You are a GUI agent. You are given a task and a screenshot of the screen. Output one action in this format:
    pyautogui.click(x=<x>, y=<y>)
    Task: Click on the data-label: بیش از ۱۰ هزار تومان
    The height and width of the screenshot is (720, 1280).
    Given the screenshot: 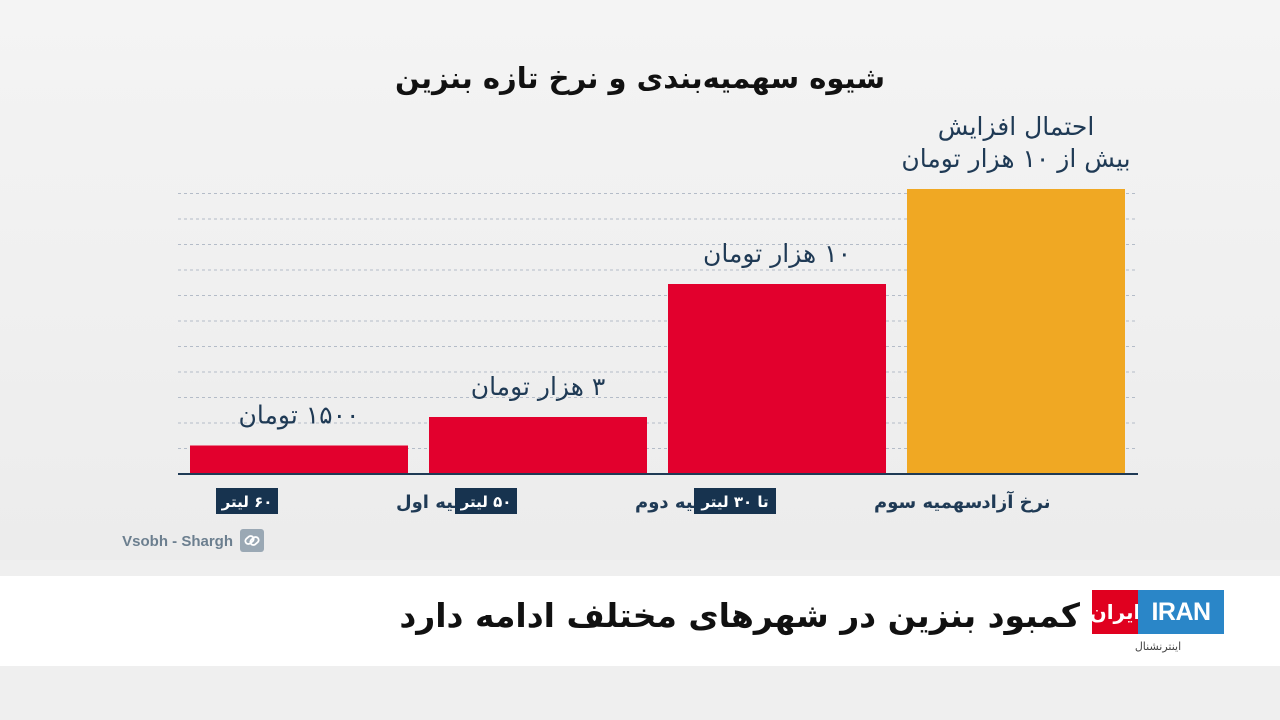 What is the action you would take?
    pyautogui.click(x=1015, y=158)
    